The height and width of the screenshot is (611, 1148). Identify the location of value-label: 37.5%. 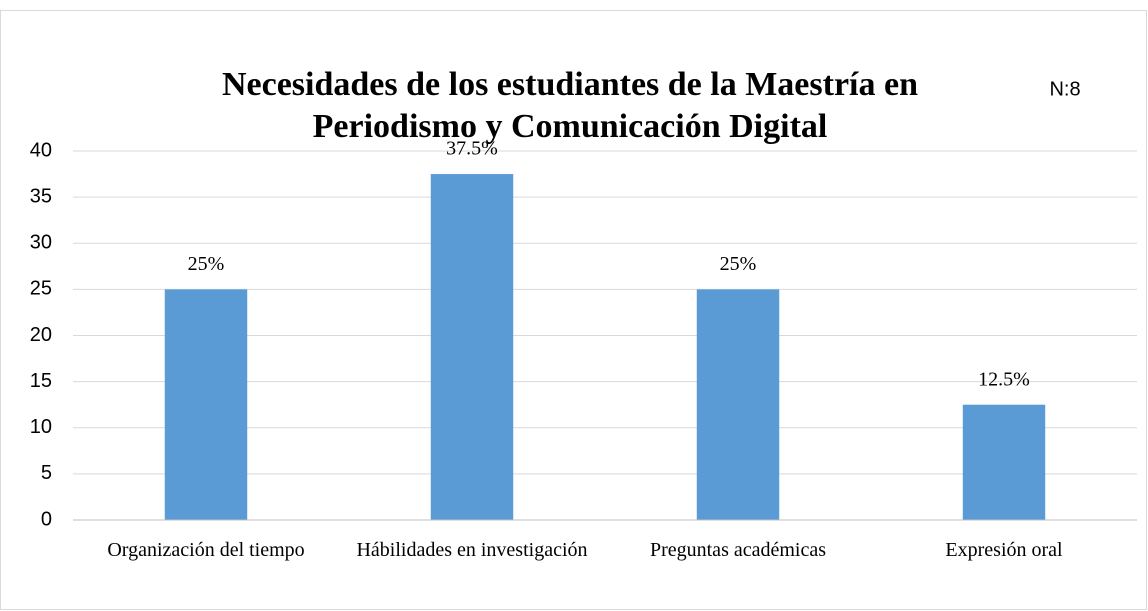
(472, 149).